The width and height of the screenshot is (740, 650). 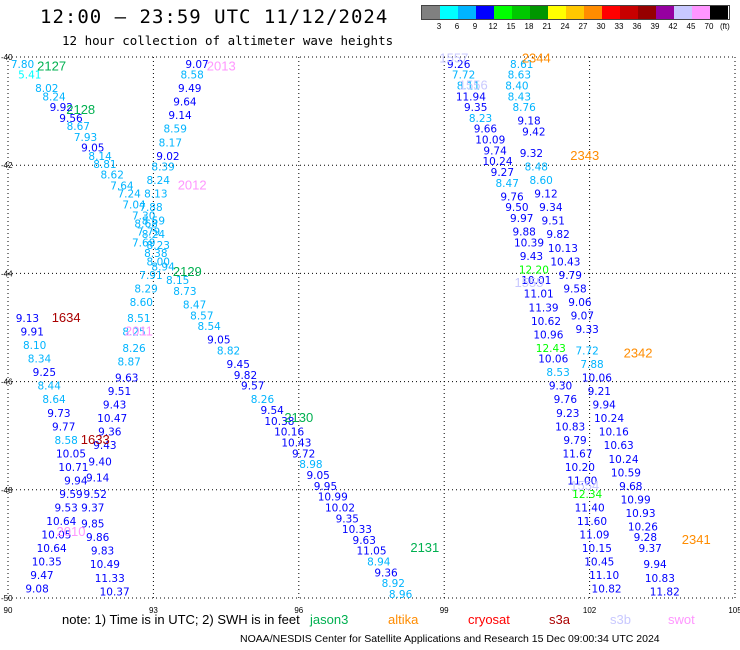 I want to click on wave-height-value: 8.38, so click(x=155, y=254).